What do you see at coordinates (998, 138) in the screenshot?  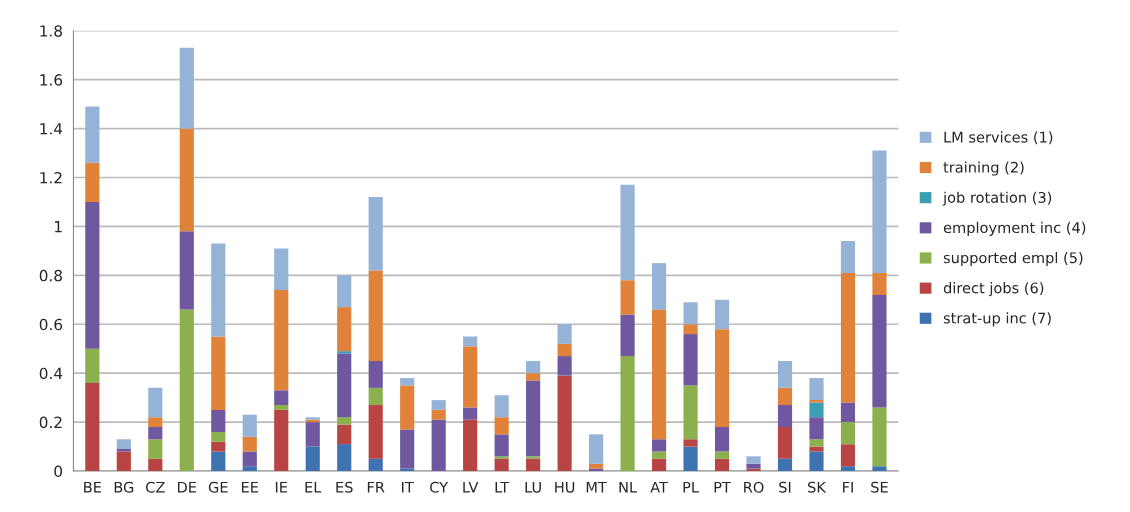 I see `legend-label: LM services (1)` at bounding box center [998, 138].